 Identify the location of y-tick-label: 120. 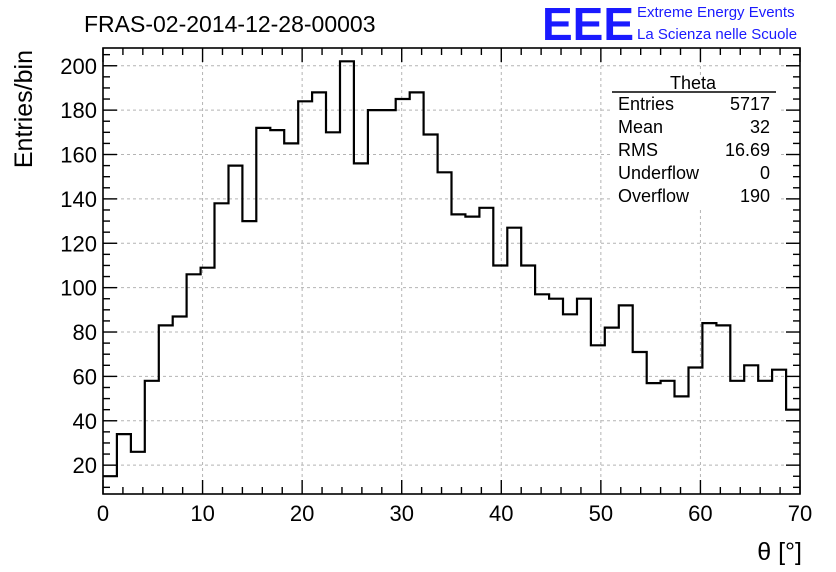
(78, 243).